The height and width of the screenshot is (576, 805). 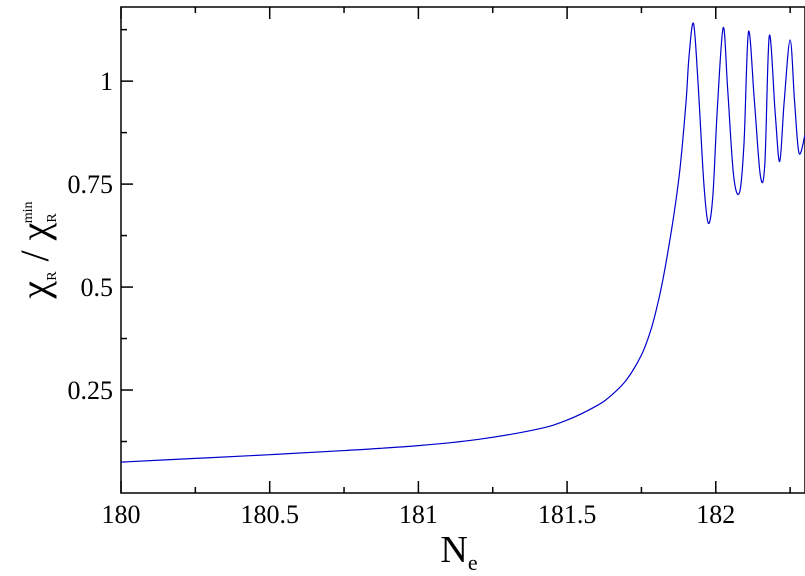 I want to click on x-tick-label: 180.5, so click(x=269, y=514).